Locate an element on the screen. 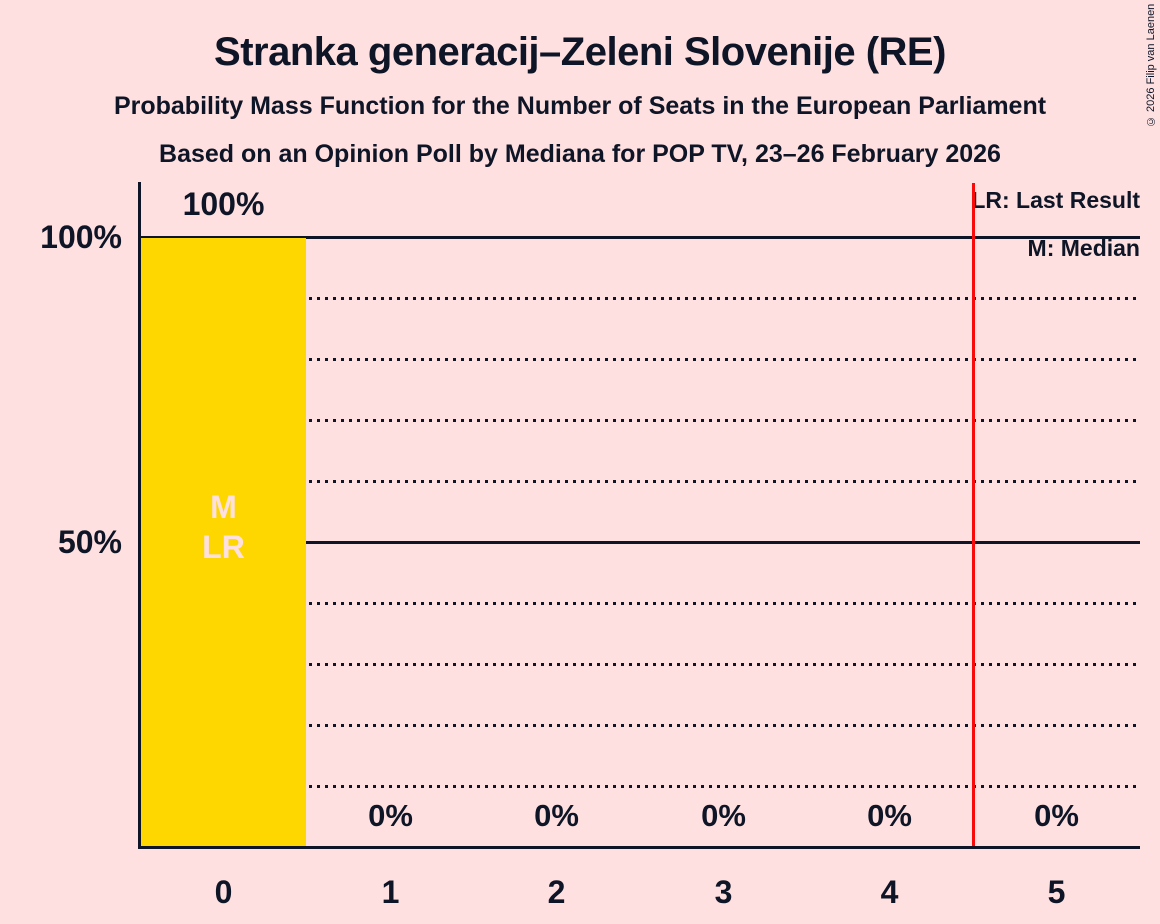 The height and width of the screenshot is (924, 1160). gridline-100pct is located at coordinates (640, 237).